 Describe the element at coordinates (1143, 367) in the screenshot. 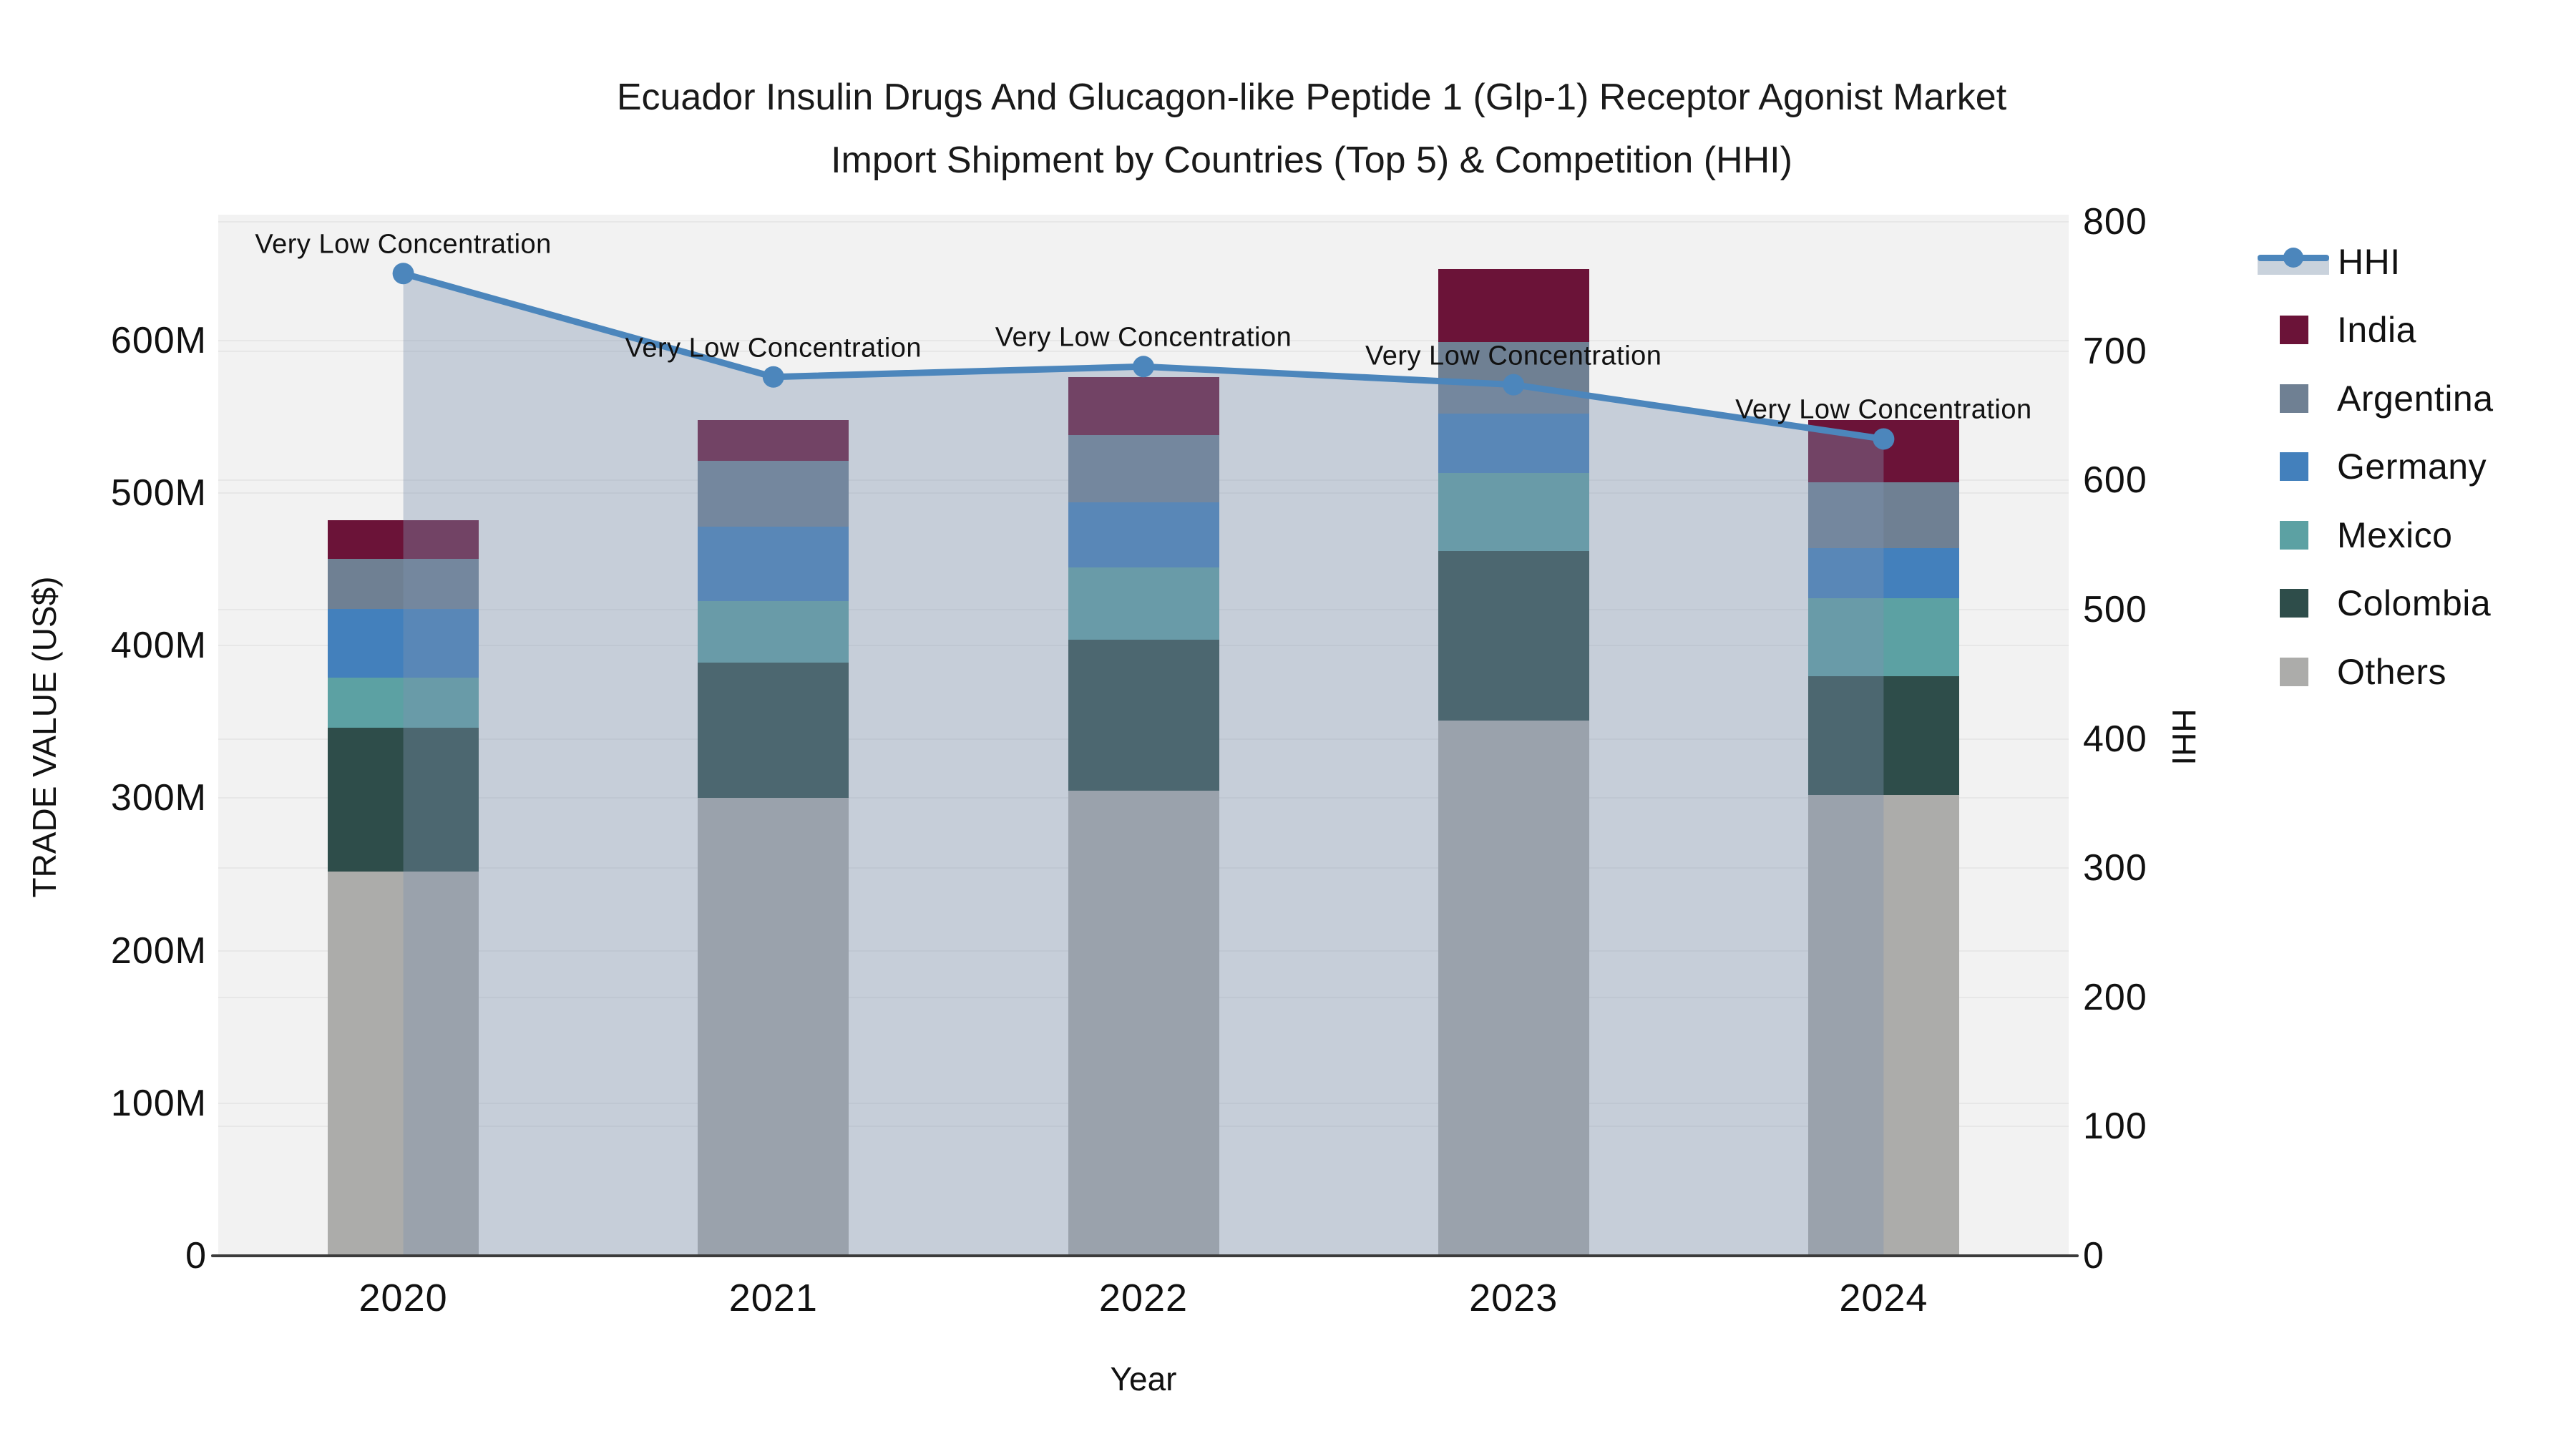

I see `hhi-marker-2022` at that location.